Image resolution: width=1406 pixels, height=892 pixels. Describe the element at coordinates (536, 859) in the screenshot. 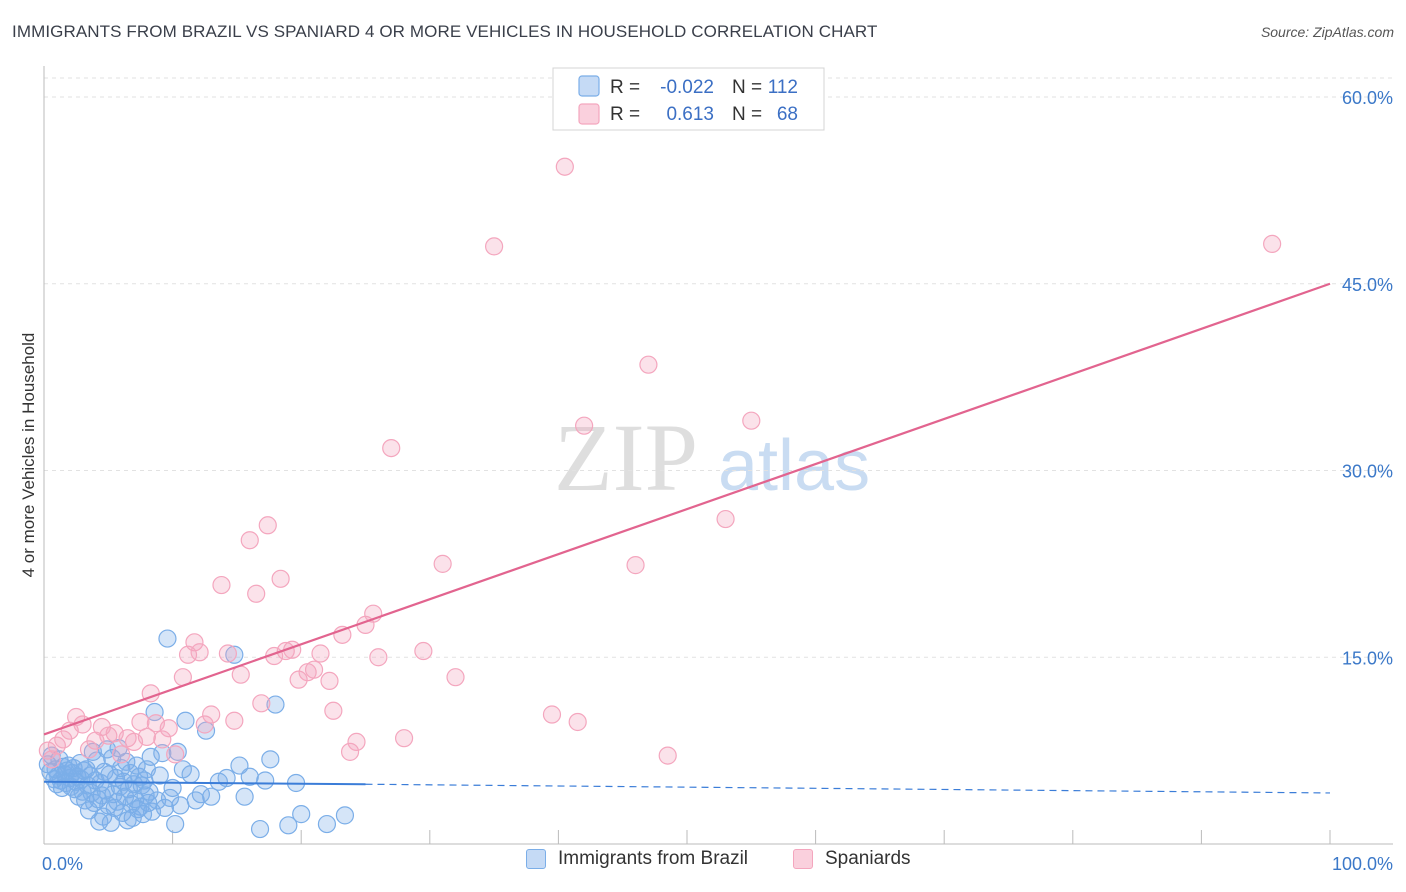

I see `legend-swatch-brazil-bottom` at that location.